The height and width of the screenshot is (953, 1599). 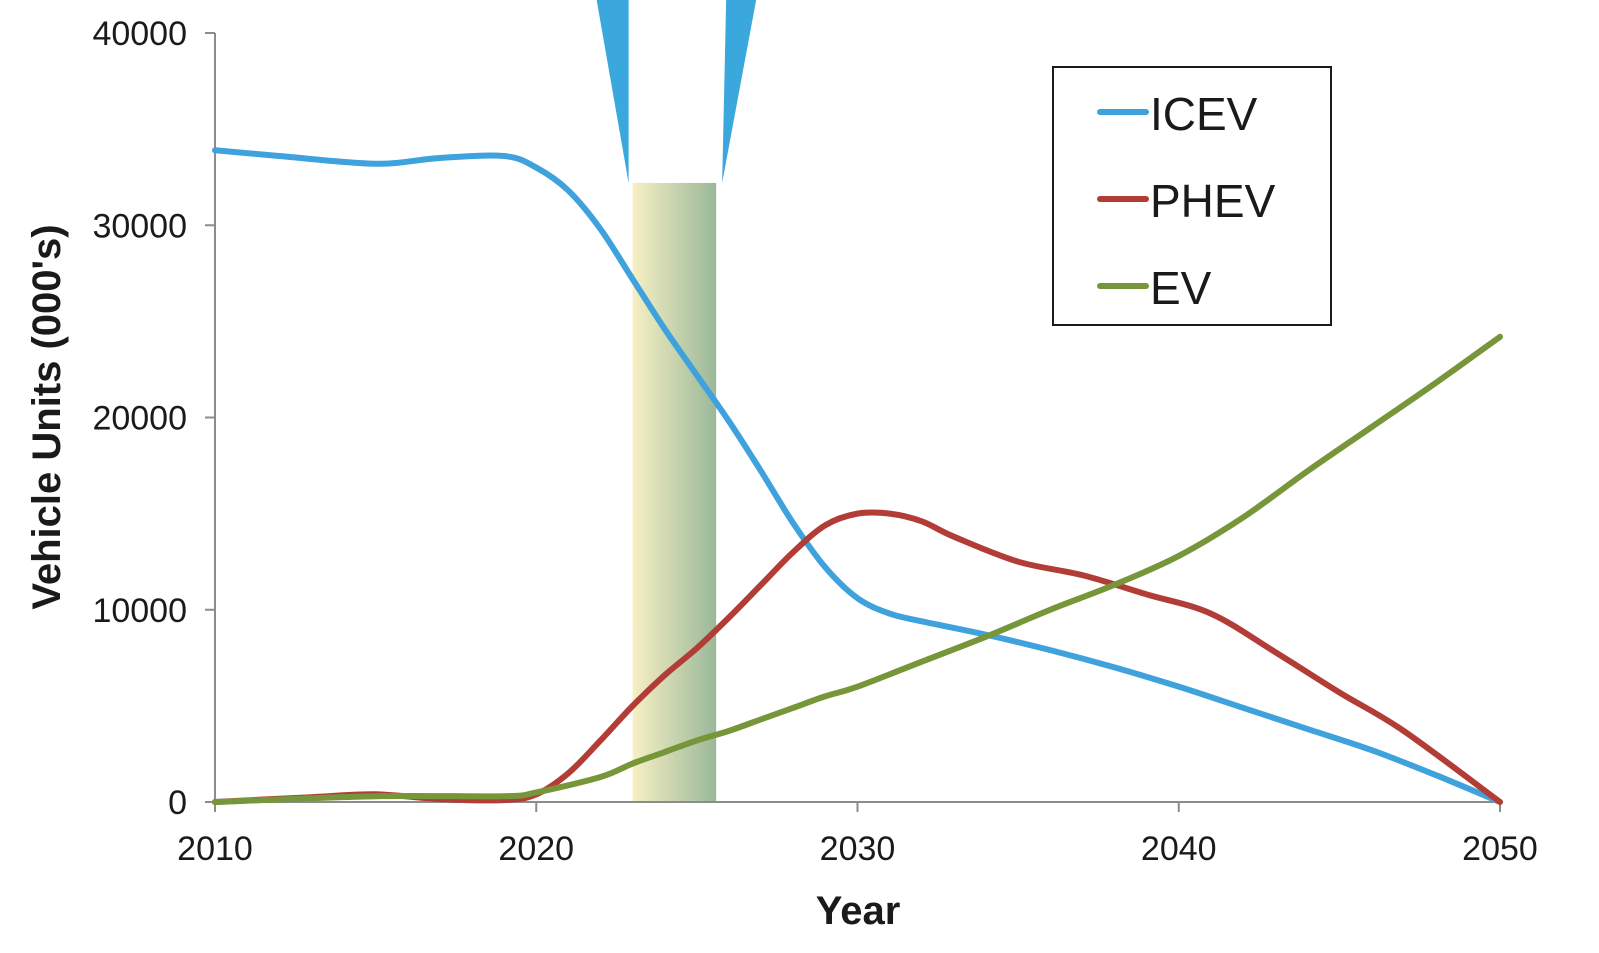 What do you see at coordinates (177, 803) in the screenshot?
I see `y-tick-label: 0` at bounding box center [177, 803].